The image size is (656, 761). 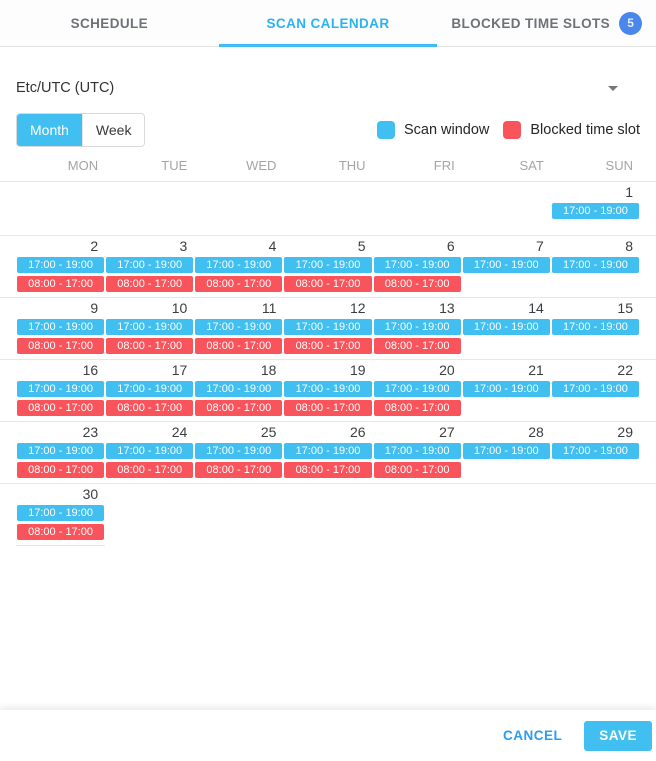 I want to click on calendar-day-cell: 21 17:00 - 19:00, so click(x=506, y=390).